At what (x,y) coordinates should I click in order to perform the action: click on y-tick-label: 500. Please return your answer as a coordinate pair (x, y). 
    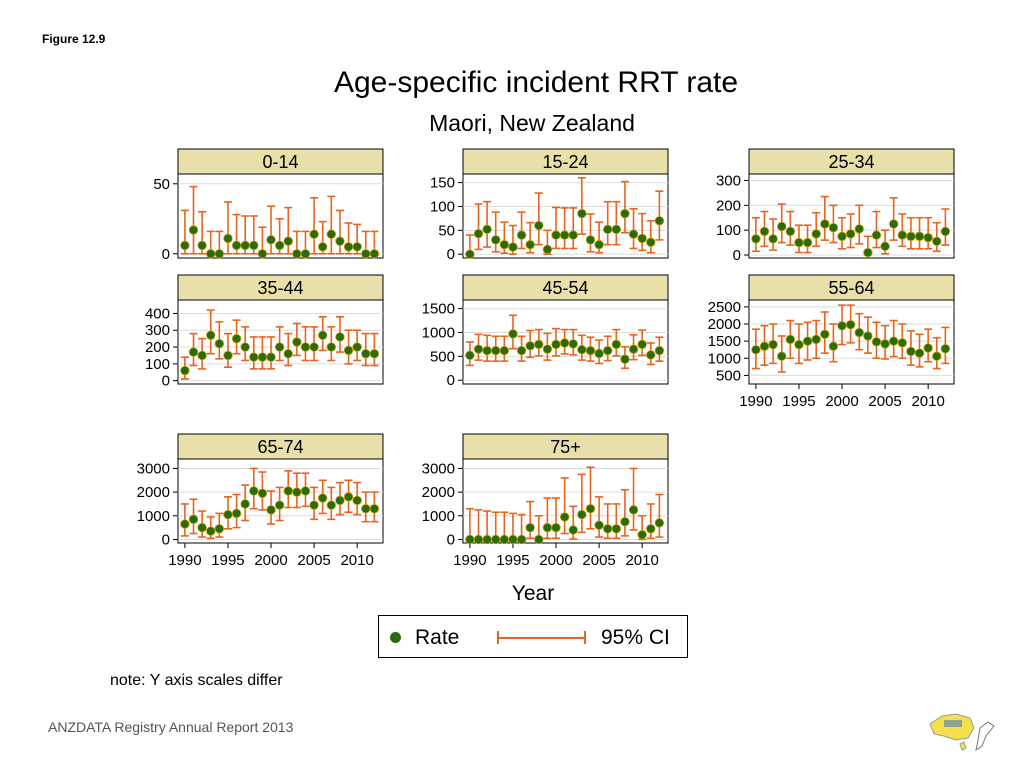
    Looking at the image, I should click on (728, 375).